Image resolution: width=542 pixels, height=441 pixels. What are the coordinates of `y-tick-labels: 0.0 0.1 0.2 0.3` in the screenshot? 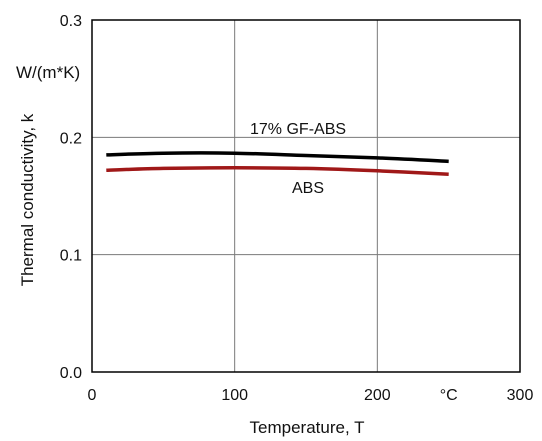 It's located at (71, 197).